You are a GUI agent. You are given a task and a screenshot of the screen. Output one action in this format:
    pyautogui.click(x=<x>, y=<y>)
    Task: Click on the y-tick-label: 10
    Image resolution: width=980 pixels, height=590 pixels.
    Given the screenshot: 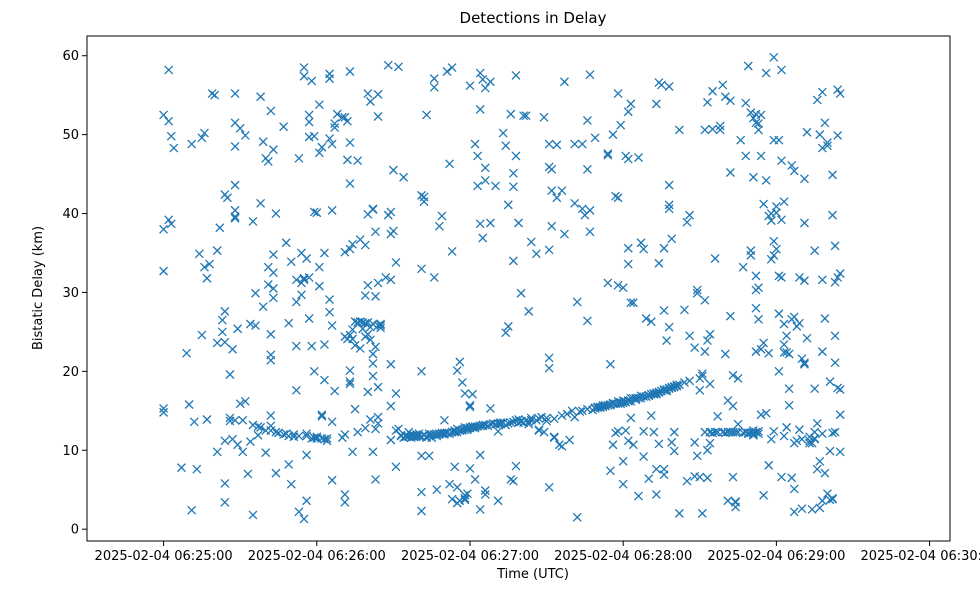 What is the action you would take?
    pyautogui.click(x=70, y=451)
    